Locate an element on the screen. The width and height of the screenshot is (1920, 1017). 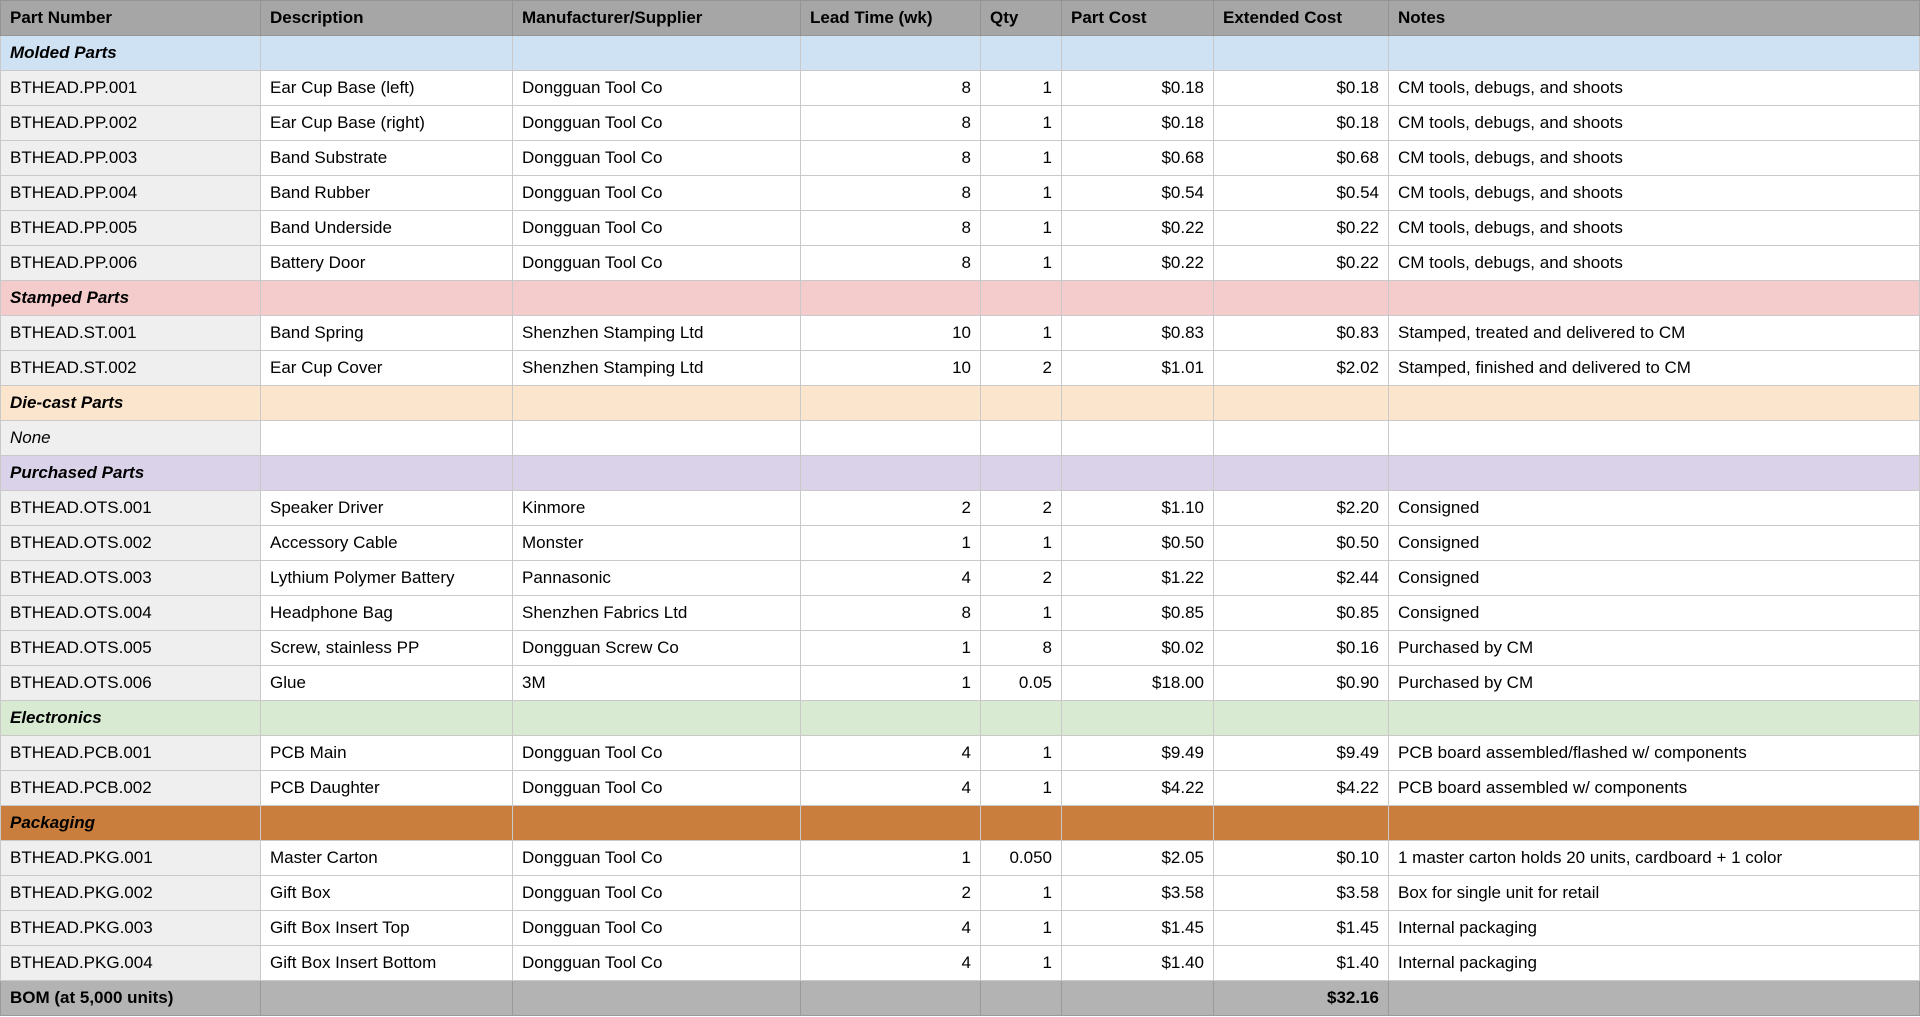
cell-extended-cost: $2.20 is located at coordinates (1301, 508).